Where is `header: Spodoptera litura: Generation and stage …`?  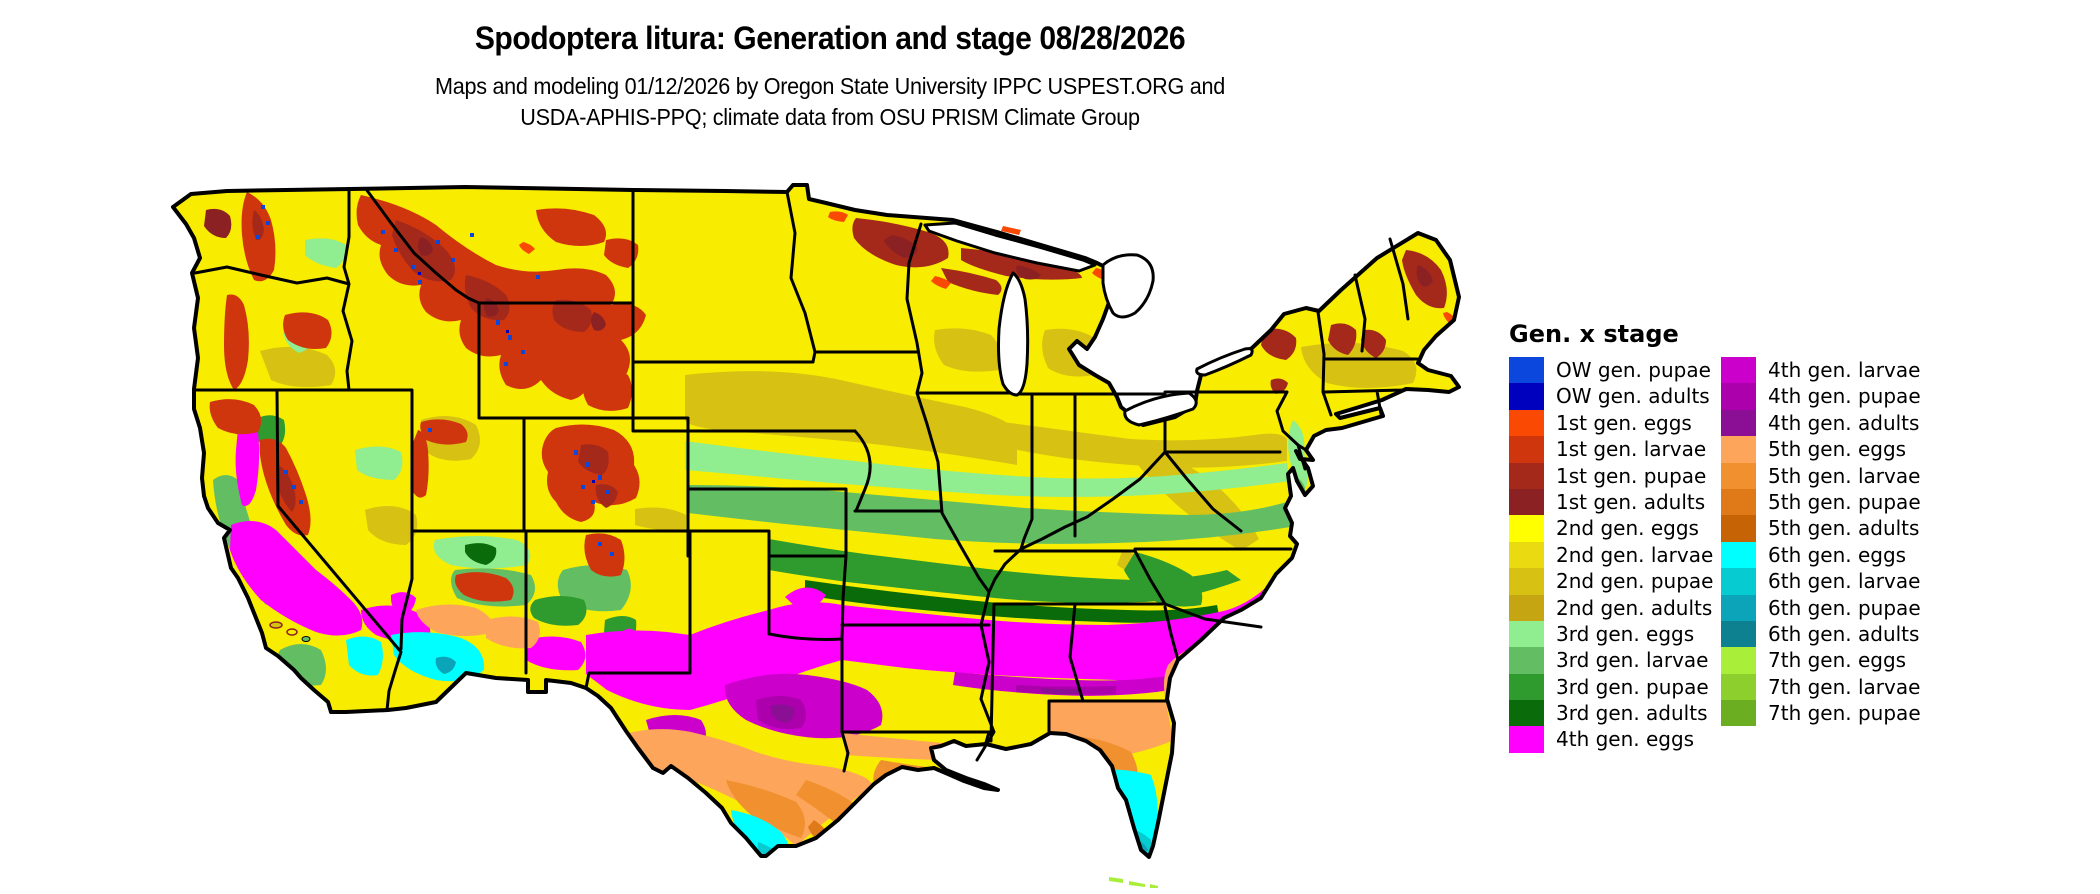 header: Spodoptera litura: Generation and stage … is located at coordinates (830, 66).